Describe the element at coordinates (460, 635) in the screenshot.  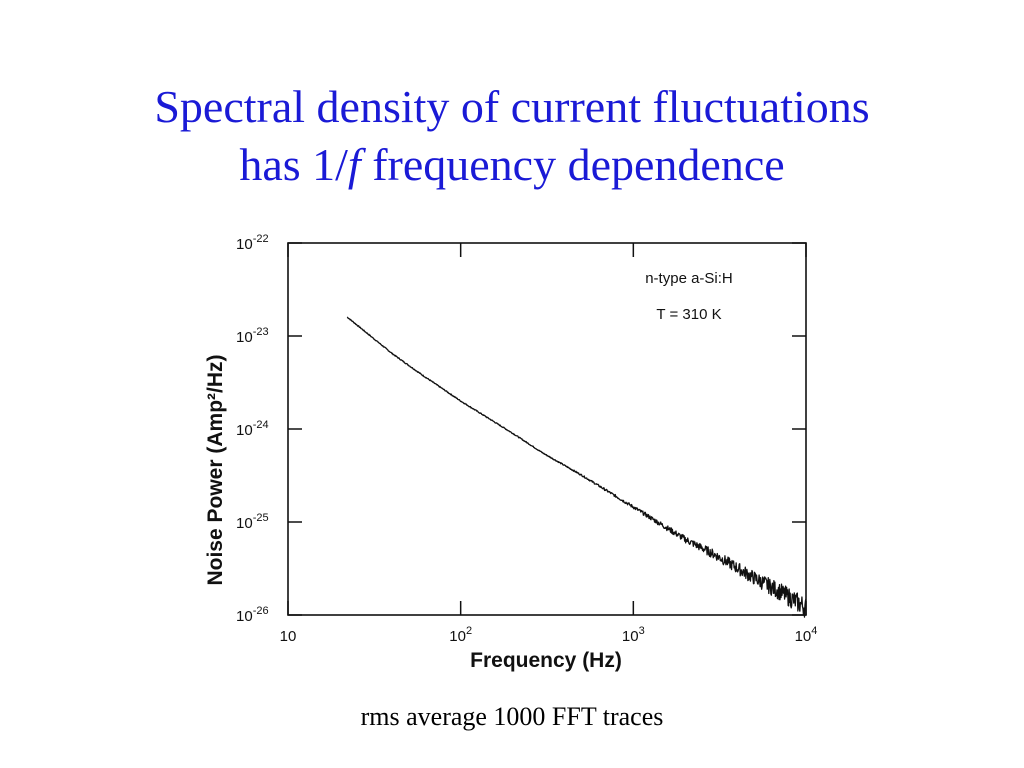
I see `x-tick-label: 10²` at that location.